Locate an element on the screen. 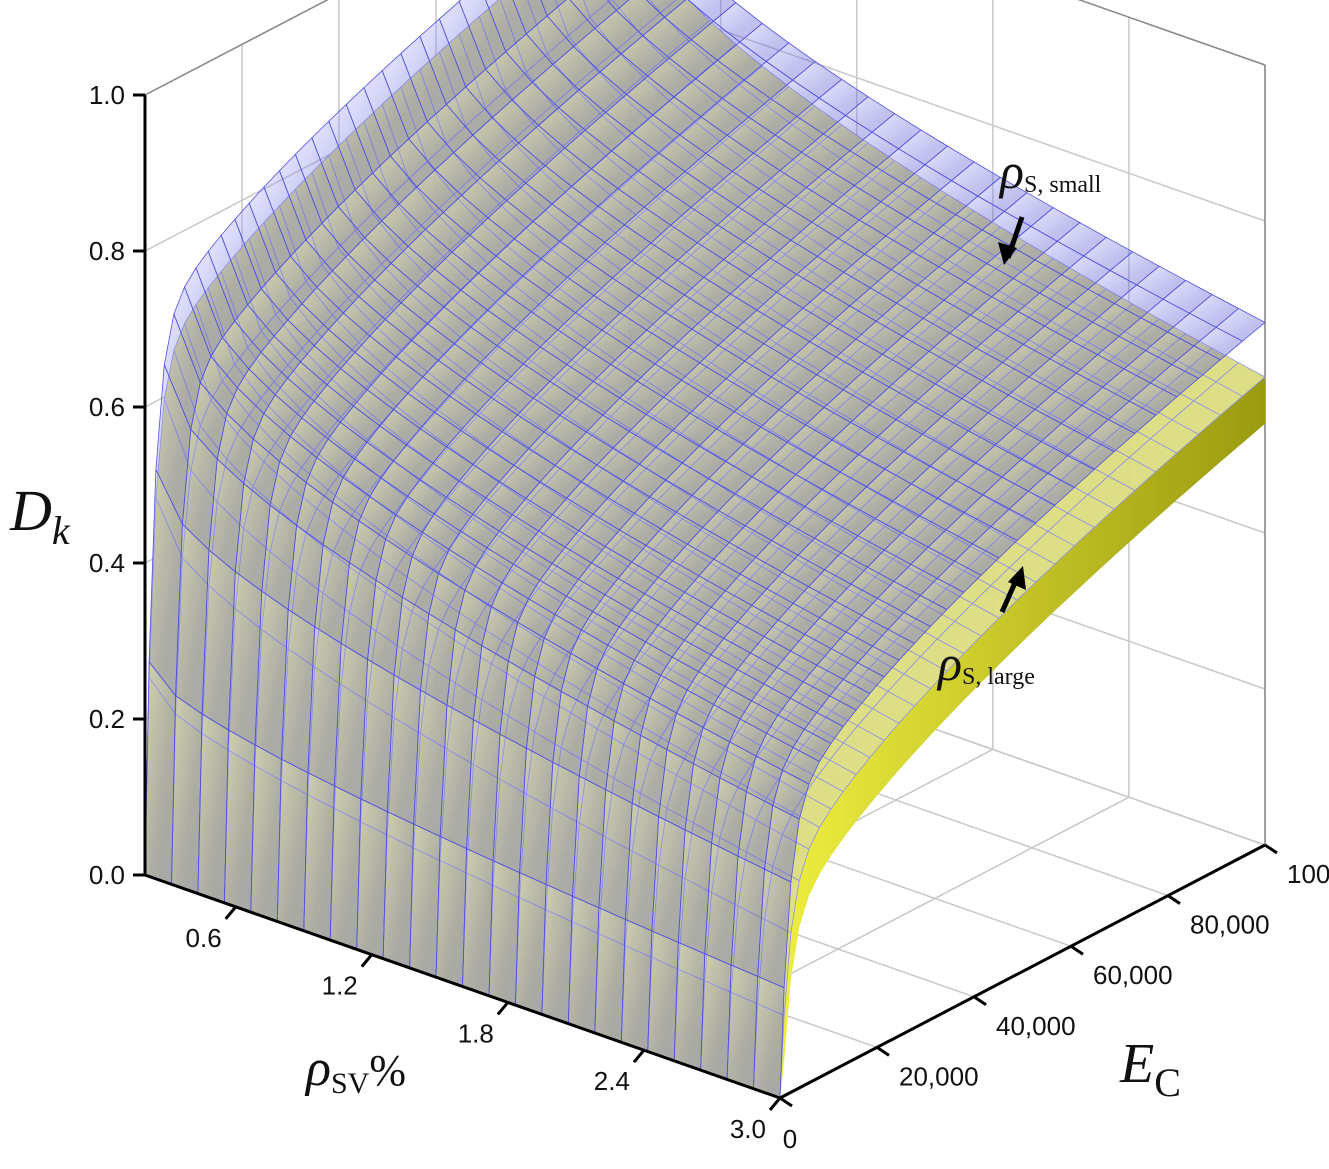 This screenshot has height=1169, width=1329. x-tick-label: 3.0 is located at coordinates (748, 1129).